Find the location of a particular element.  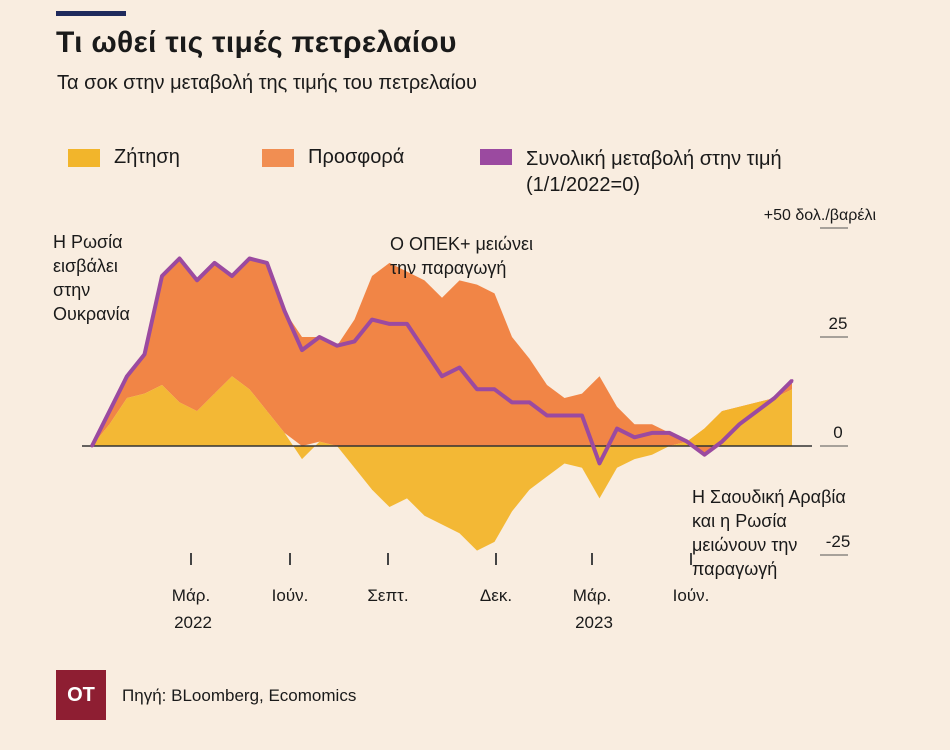

legend-item-total: Συνολική μεταβολή στην τιμή (1/1/2022=0) is located at coordinates (631, 172).